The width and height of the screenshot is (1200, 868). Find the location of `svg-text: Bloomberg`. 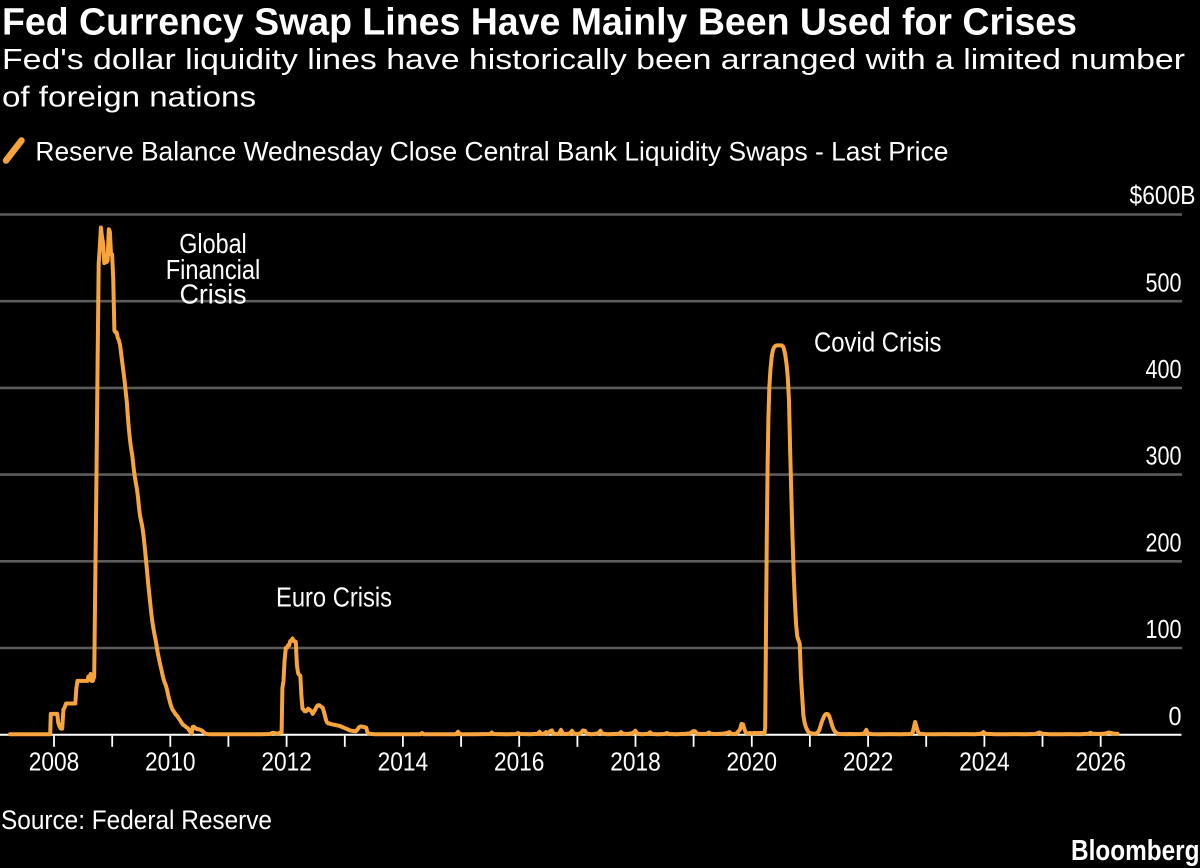

svg-text: Bloomberg is located at coordinates (1135, 851).